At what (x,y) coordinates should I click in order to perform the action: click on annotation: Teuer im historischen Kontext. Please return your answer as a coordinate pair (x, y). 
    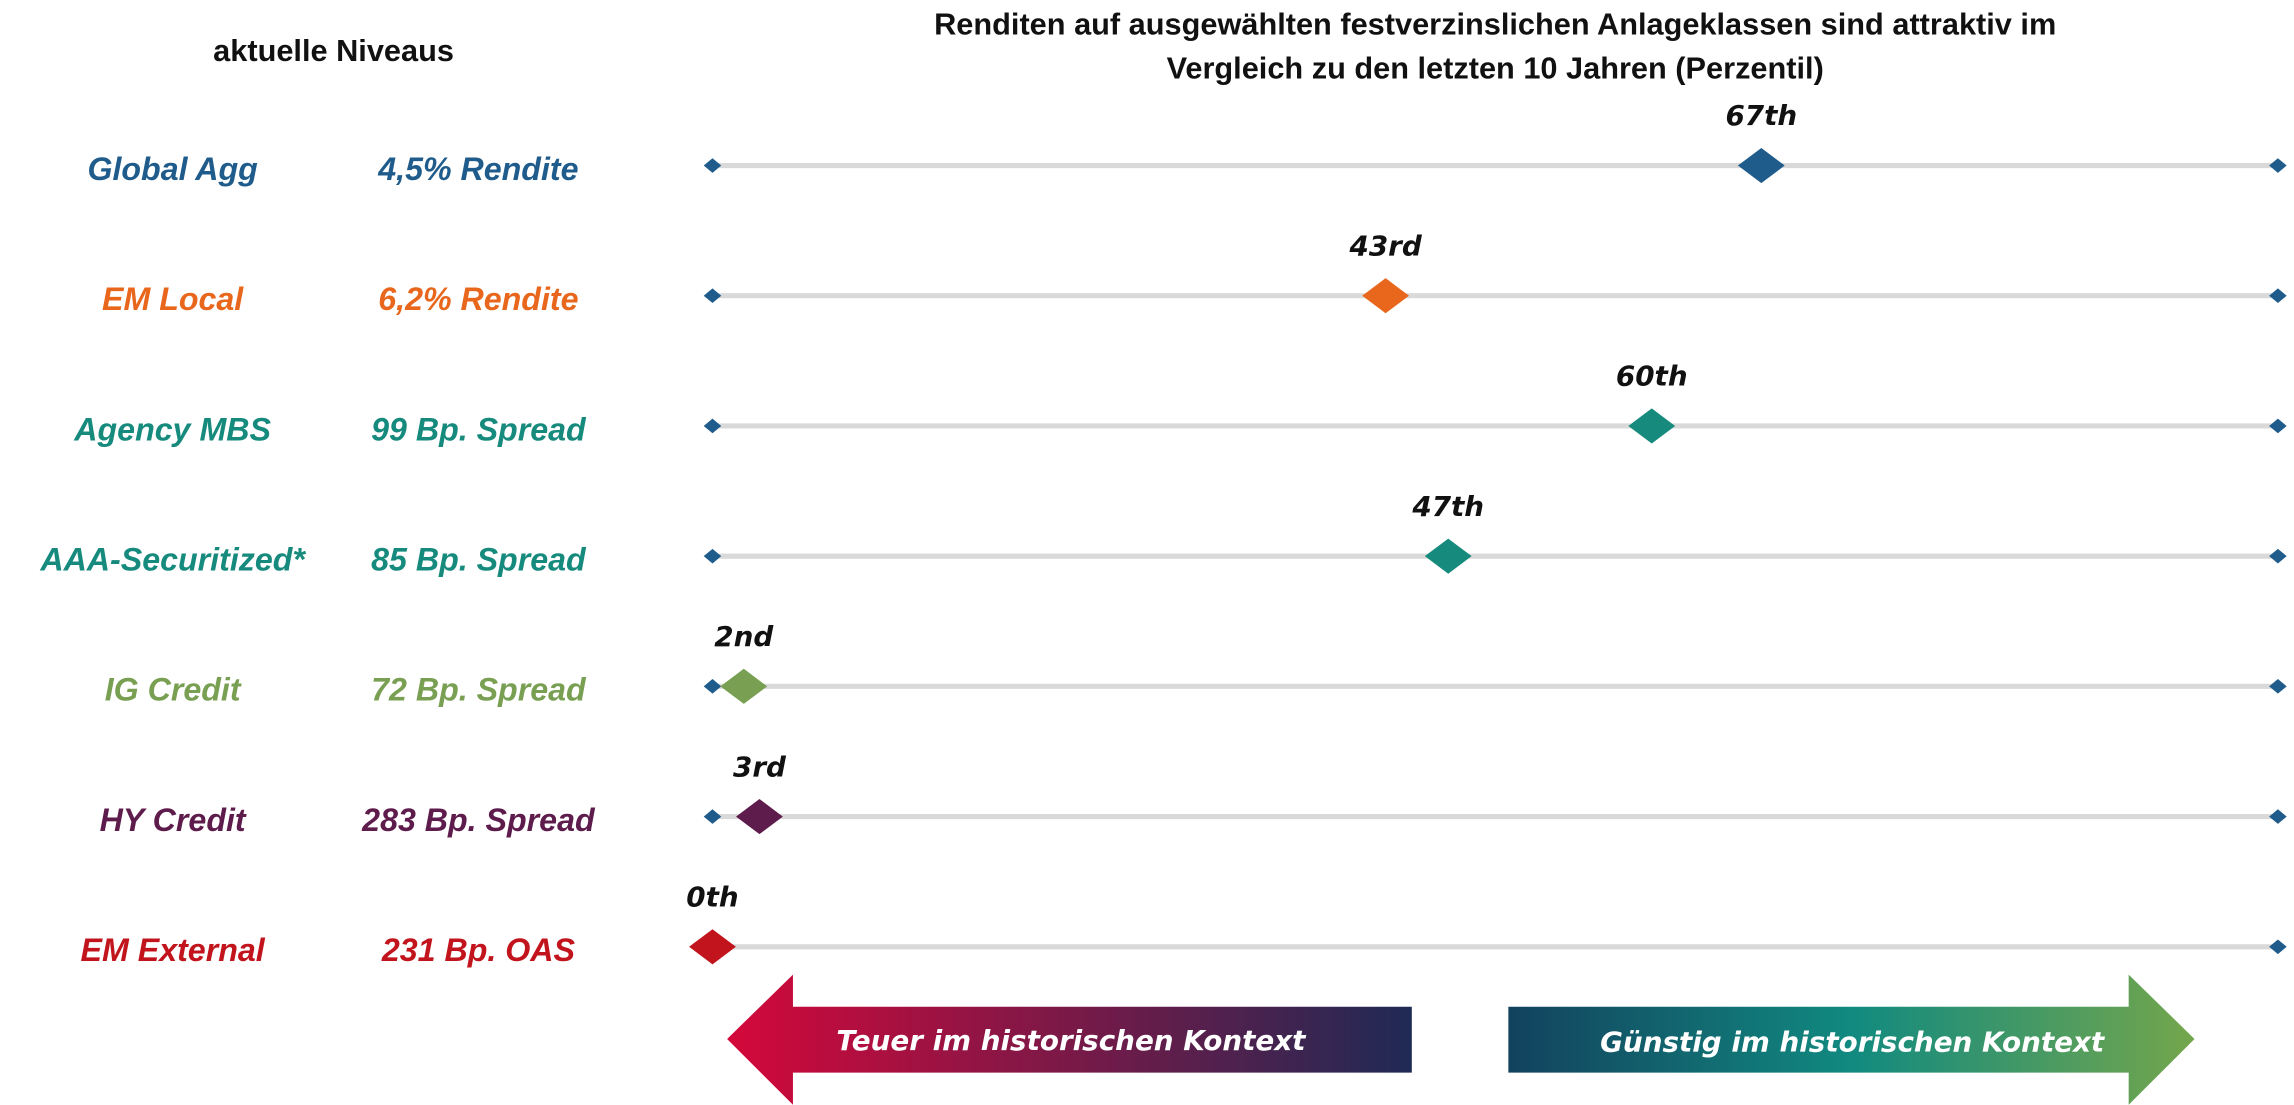
    Looking at the image, I should click on (1071, 1040).